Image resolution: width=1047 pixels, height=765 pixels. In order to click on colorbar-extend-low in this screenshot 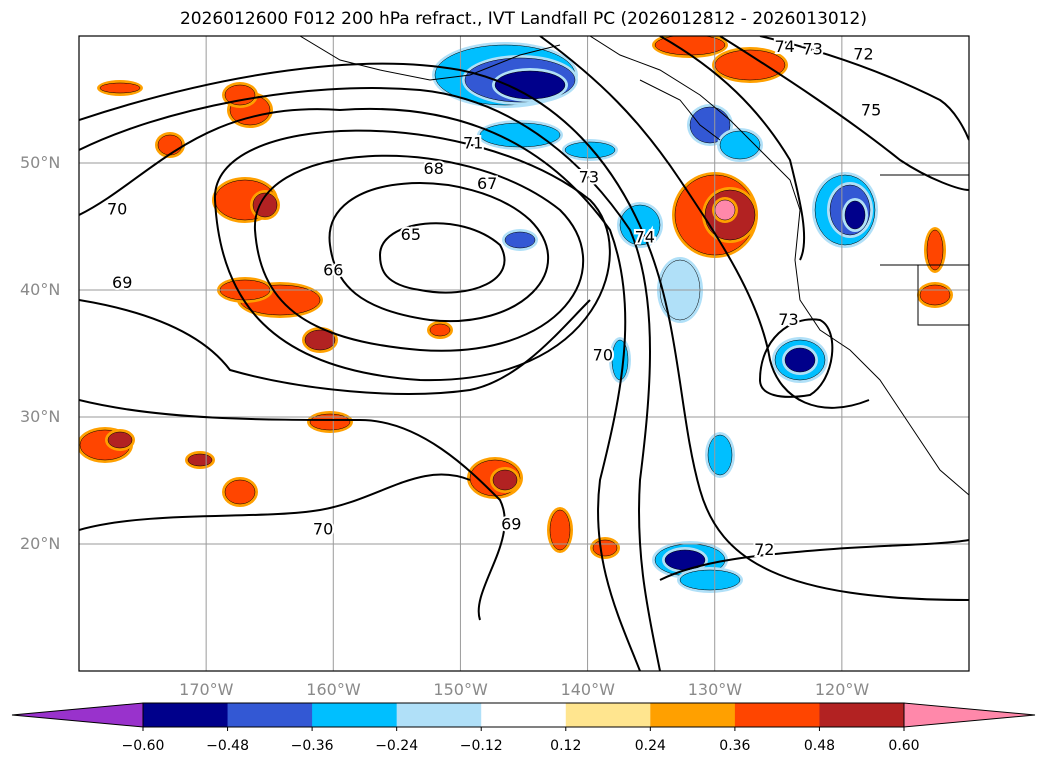, I will do `click(77, 715)`.